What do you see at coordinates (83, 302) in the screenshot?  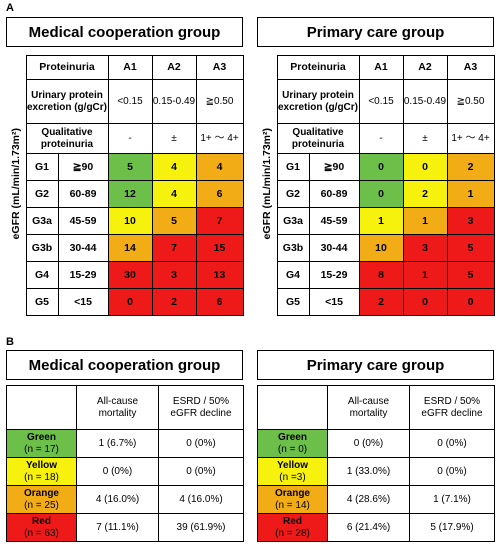 I see `range-cell: <15` at bounding box center [83, 302].